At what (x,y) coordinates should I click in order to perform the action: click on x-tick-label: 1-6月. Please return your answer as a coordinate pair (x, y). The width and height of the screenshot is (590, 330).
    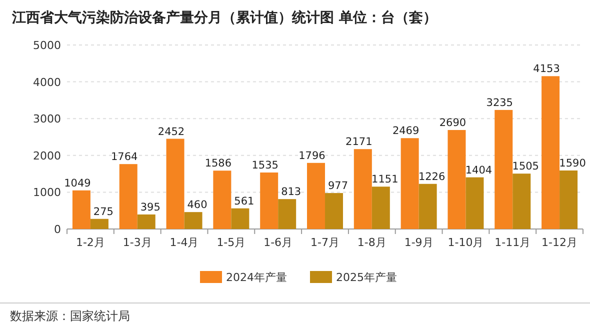
    Looking at the image, I should click on (278, 242).